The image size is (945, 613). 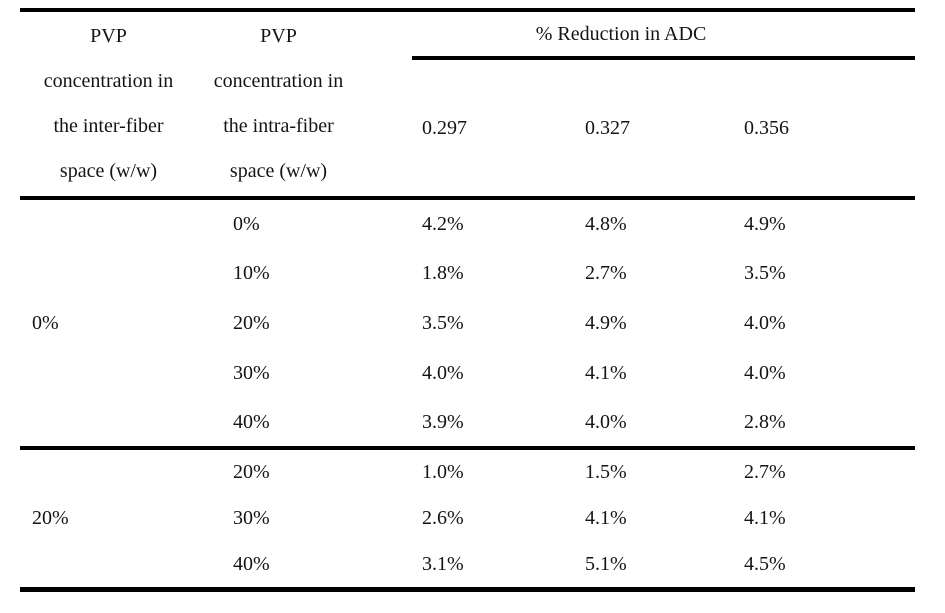 What do you see at coordinates (467, 423) in the screenshot?
I see `table-row: 40% 3.9% 4.0% 2.8%` at bounding box center [467, 423].